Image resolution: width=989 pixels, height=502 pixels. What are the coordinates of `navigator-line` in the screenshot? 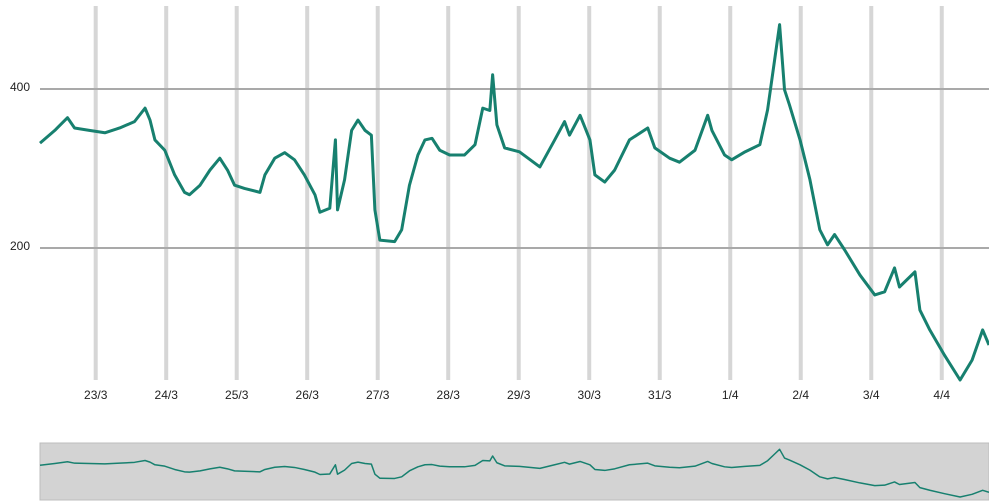 It's located at (514, 473).